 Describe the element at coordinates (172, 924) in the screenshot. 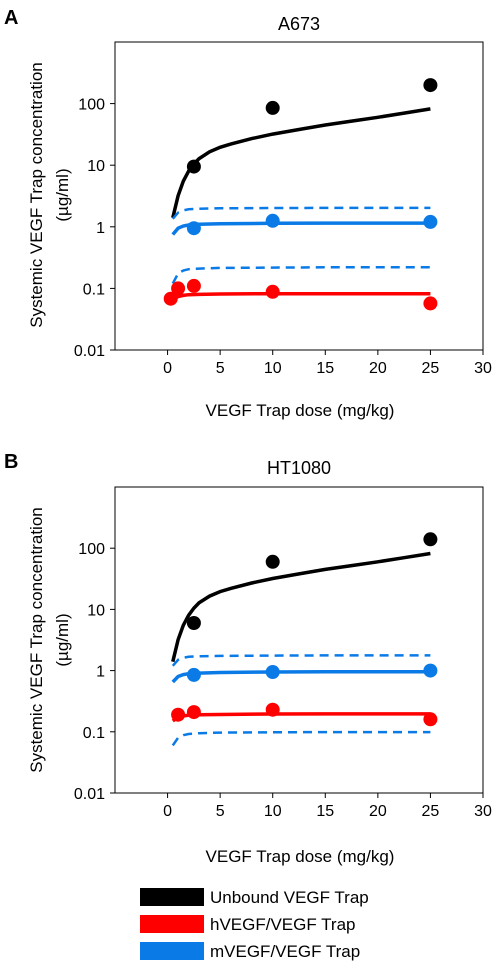

I see `legend-swatch-human` at that location.